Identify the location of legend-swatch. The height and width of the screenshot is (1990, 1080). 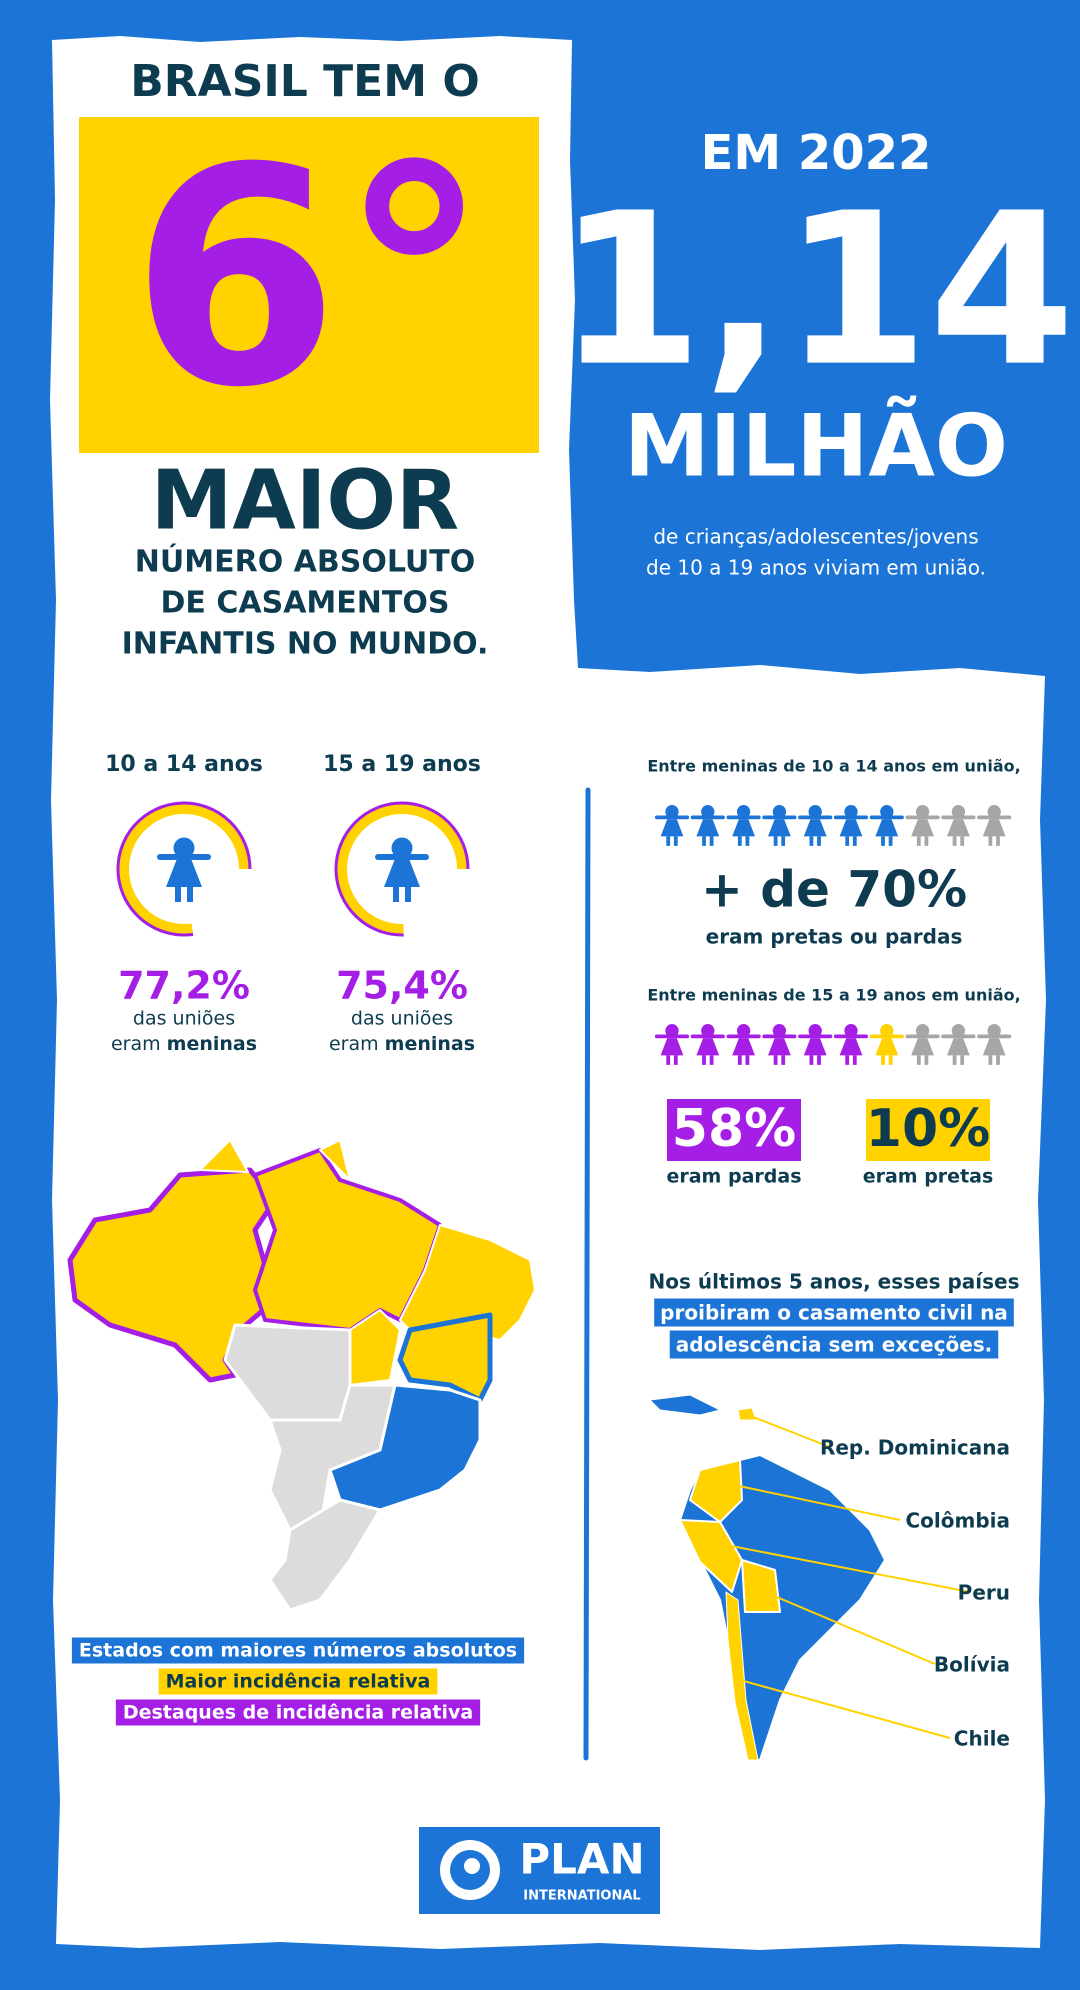
(298, 1681).